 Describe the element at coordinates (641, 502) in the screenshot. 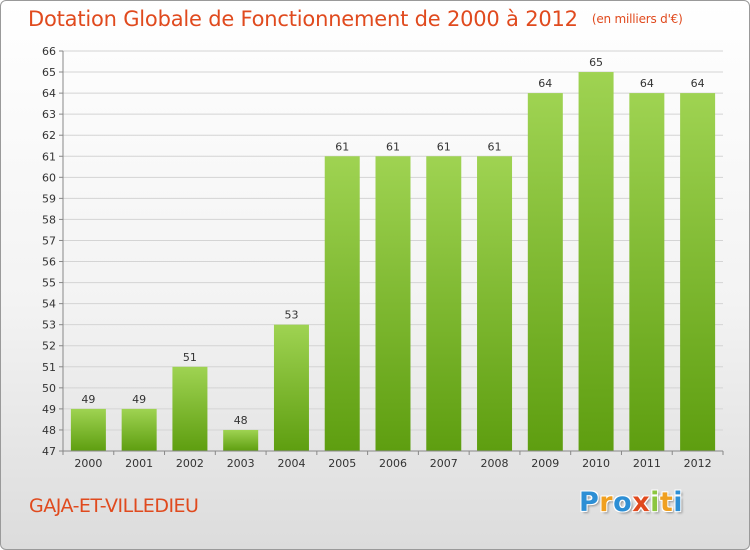

I see `logo-letter: x` at that location.